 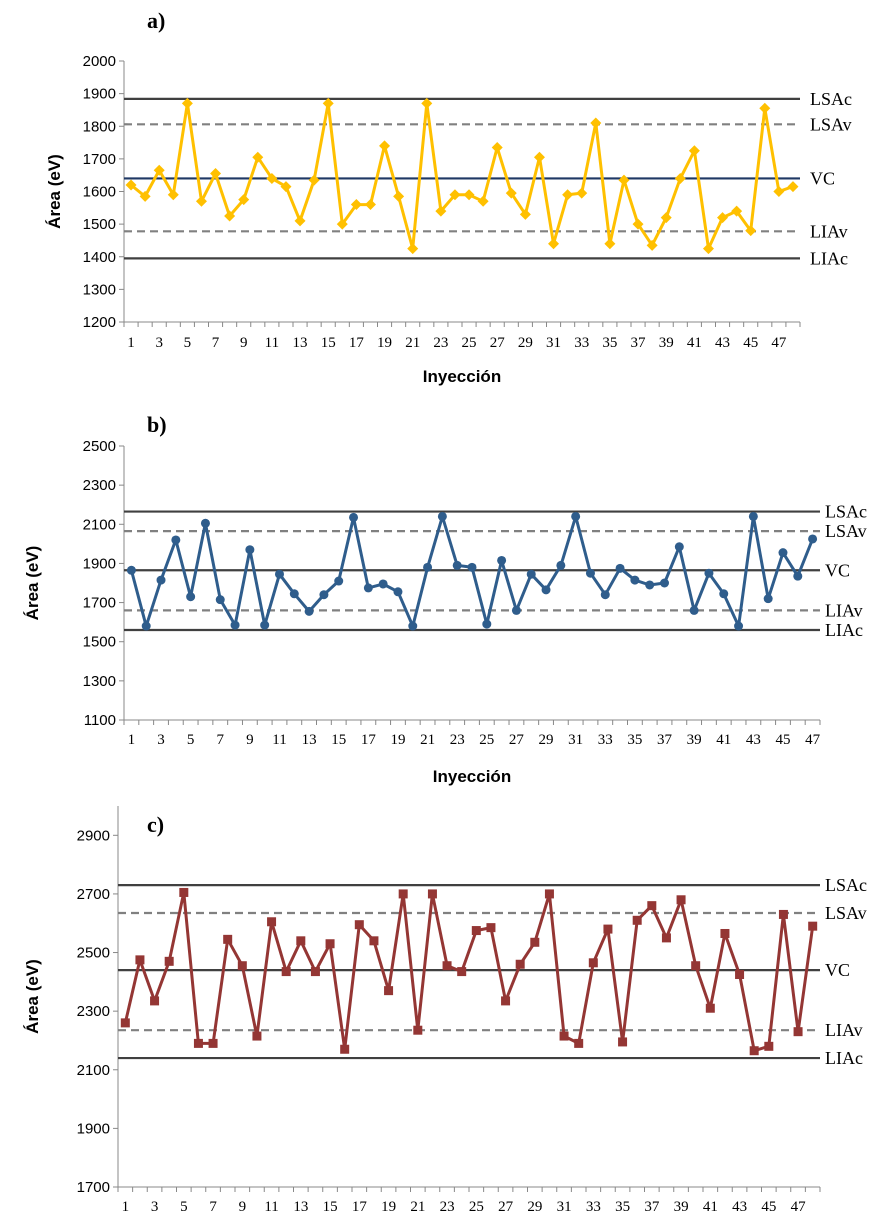 I want to click on x-tick-label: 25, so click(x=476, y=1207).